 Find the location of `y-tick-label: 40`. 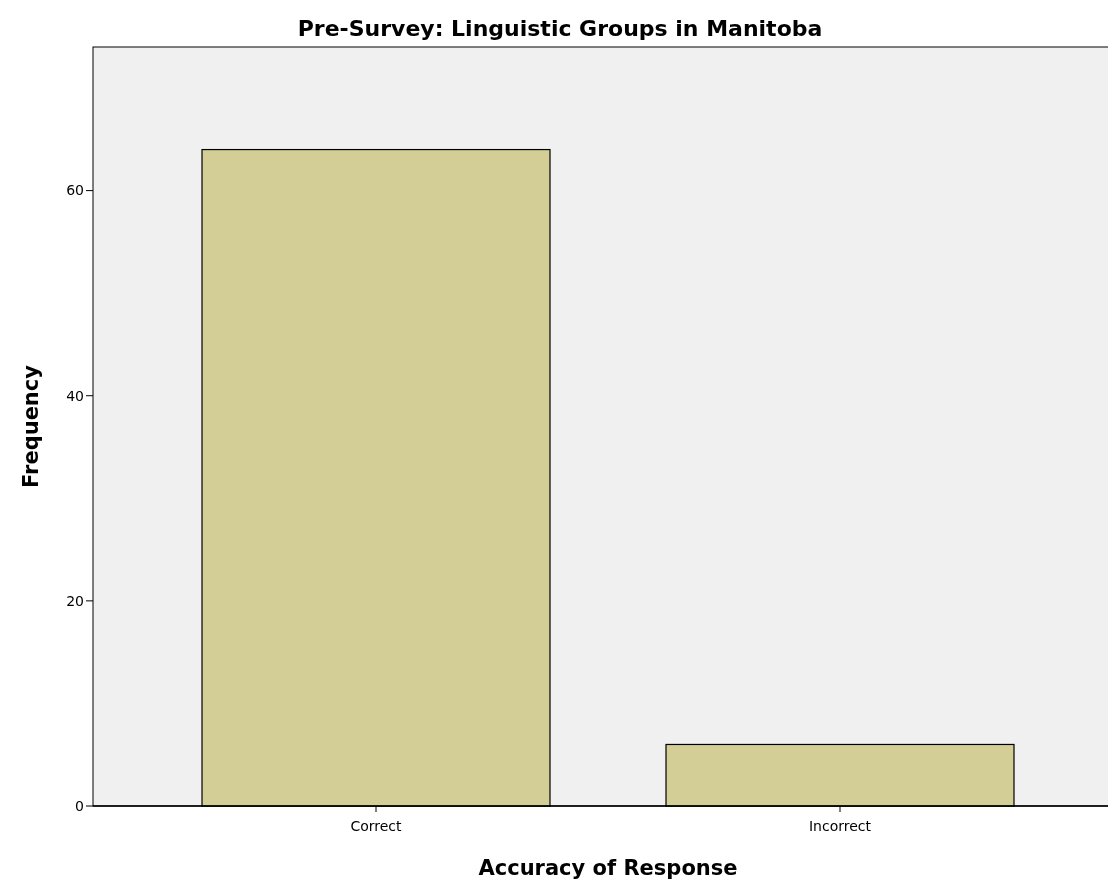

y-tick-label: 40 is located at coordinates (75, 395).